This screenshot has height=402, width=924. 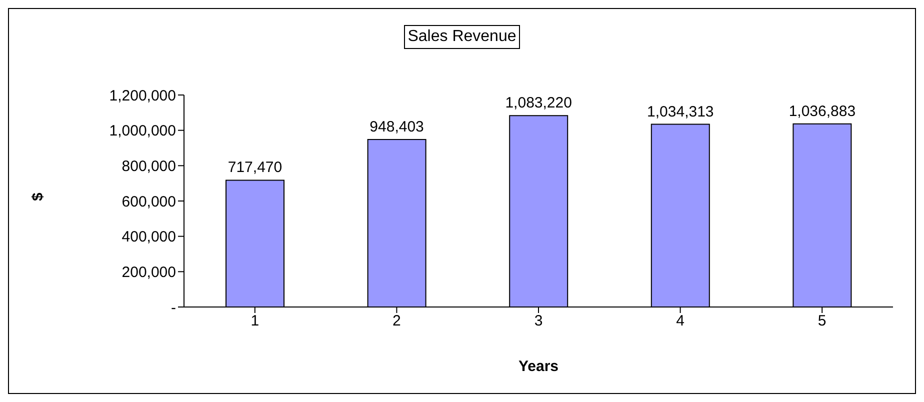 What do you see at coordinates (149, 237) in the screenshot?
I see `y-tick-label: 400,000` at bounding box center [149, 237].